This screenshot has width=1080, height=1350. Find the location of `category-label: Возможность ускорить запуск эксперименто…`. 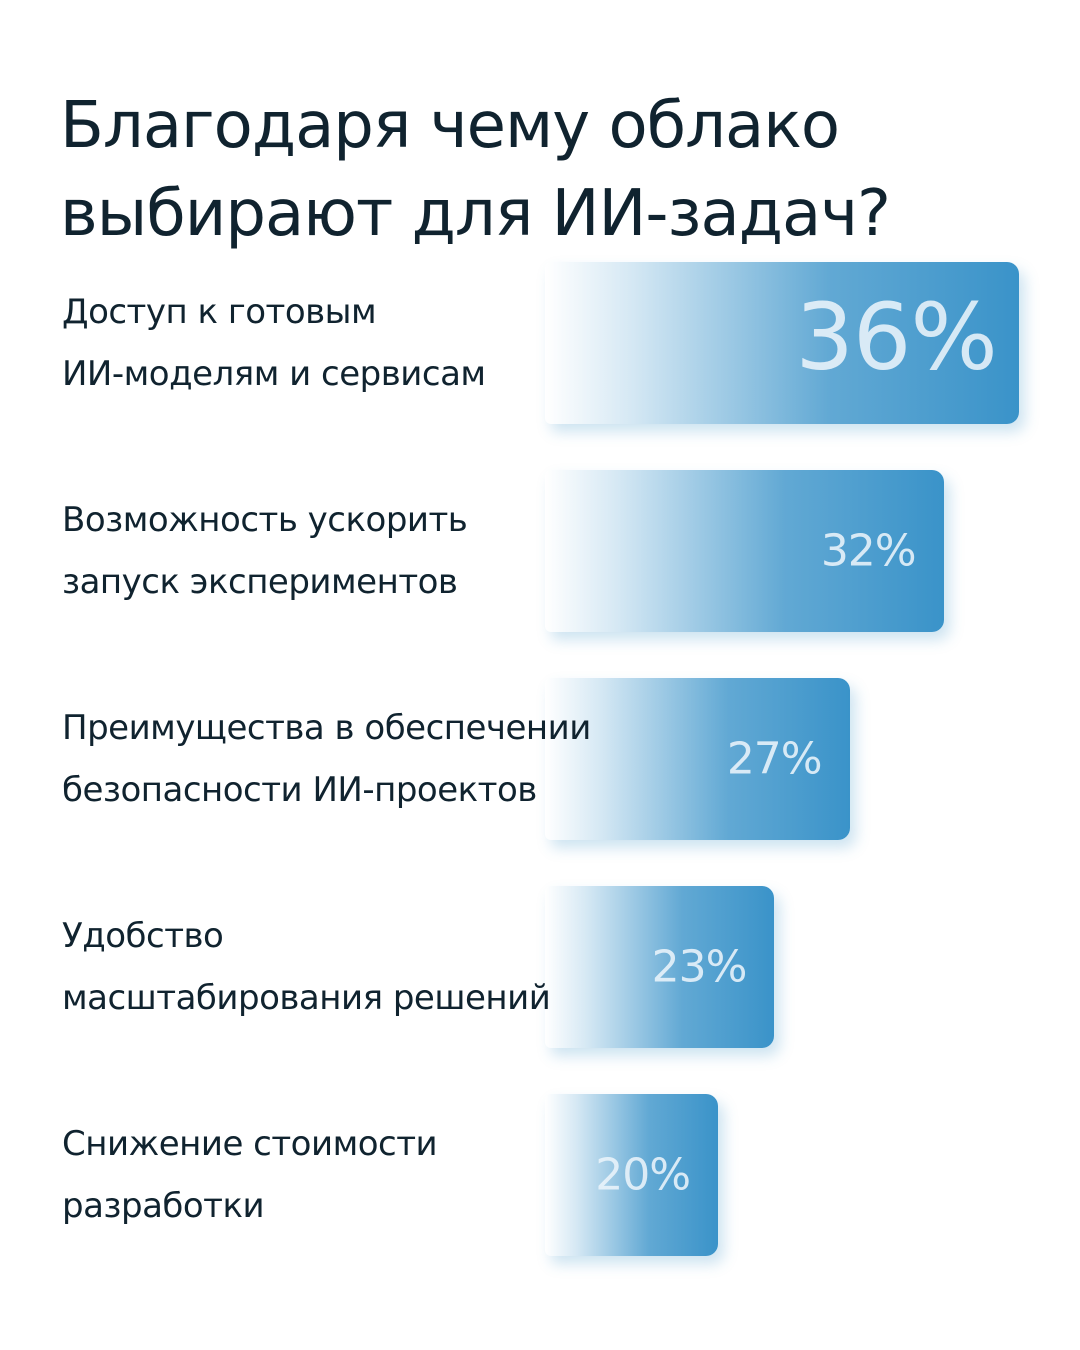

category-label: Возможность ускорить запуск эксперименто… is located at coordinates (265, 551).